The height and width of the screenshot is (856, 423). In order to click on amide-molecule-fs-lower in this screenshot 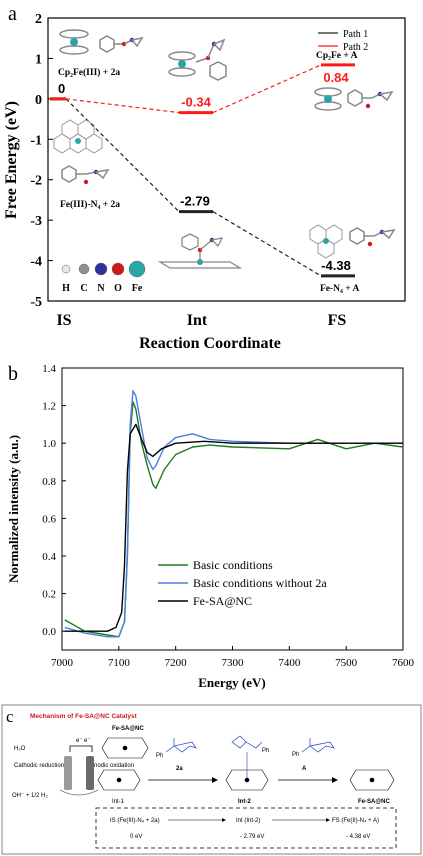, I will do `click(372, 237)`.